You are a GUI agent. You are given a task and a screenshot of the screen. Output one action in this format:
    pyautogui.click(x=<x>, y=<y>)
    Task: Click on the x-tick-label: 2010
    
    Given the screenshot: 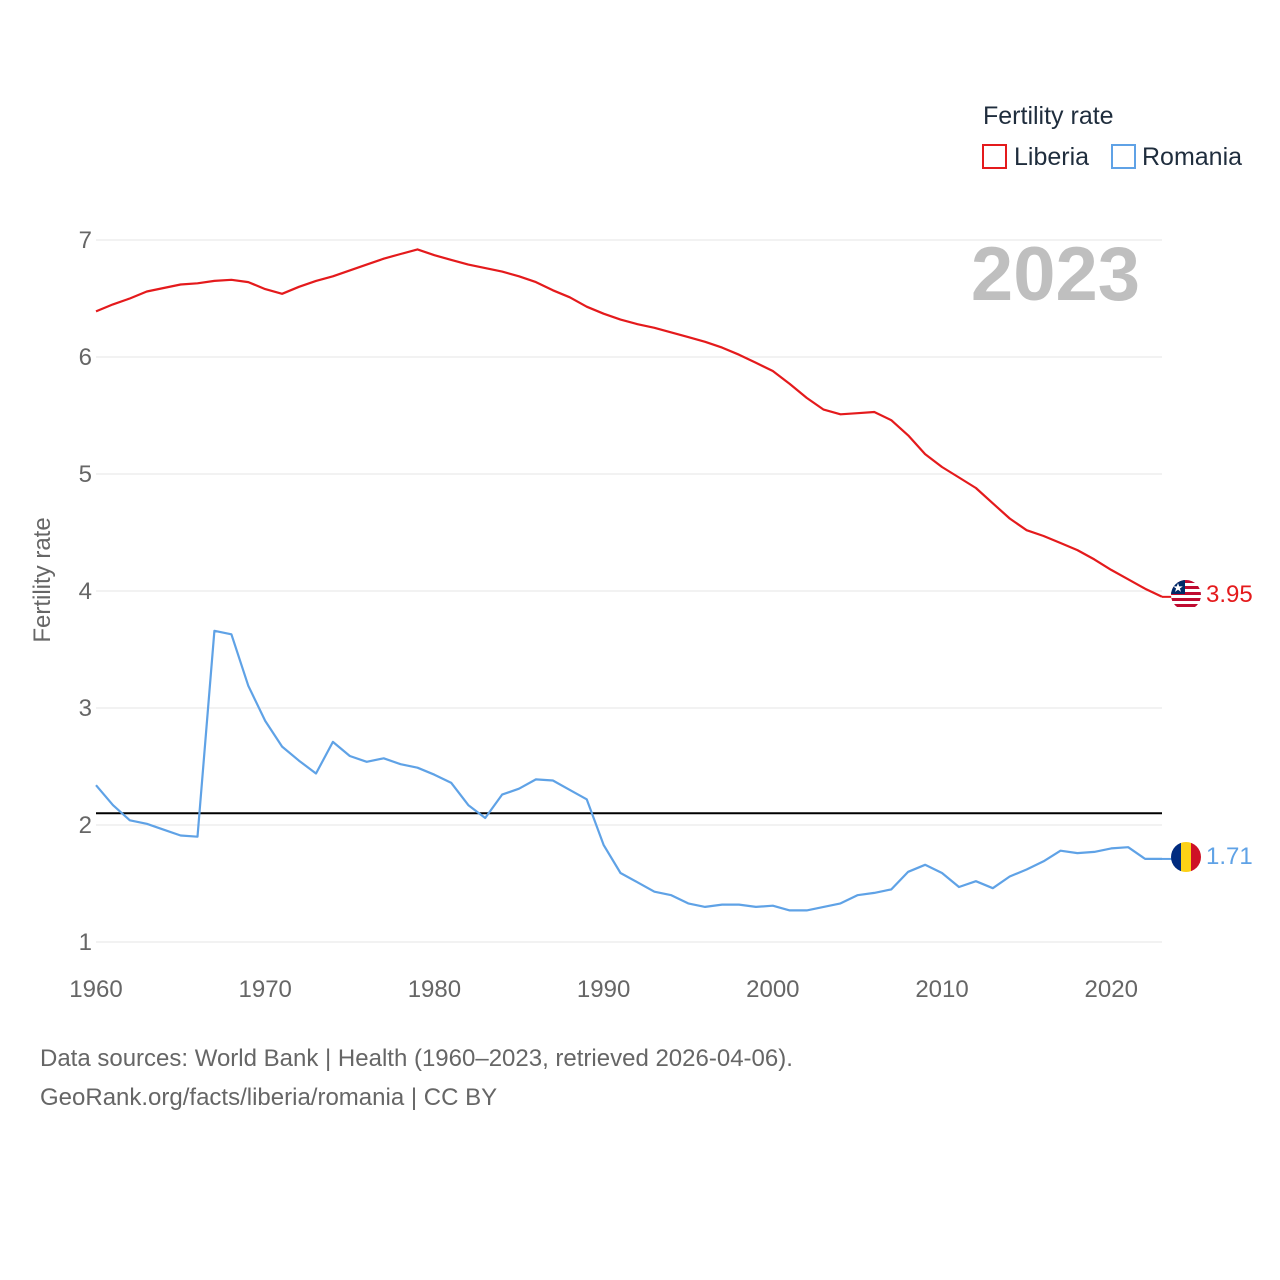 What is the action you would take?
    pyautogui.click(x=941, y=989)
    